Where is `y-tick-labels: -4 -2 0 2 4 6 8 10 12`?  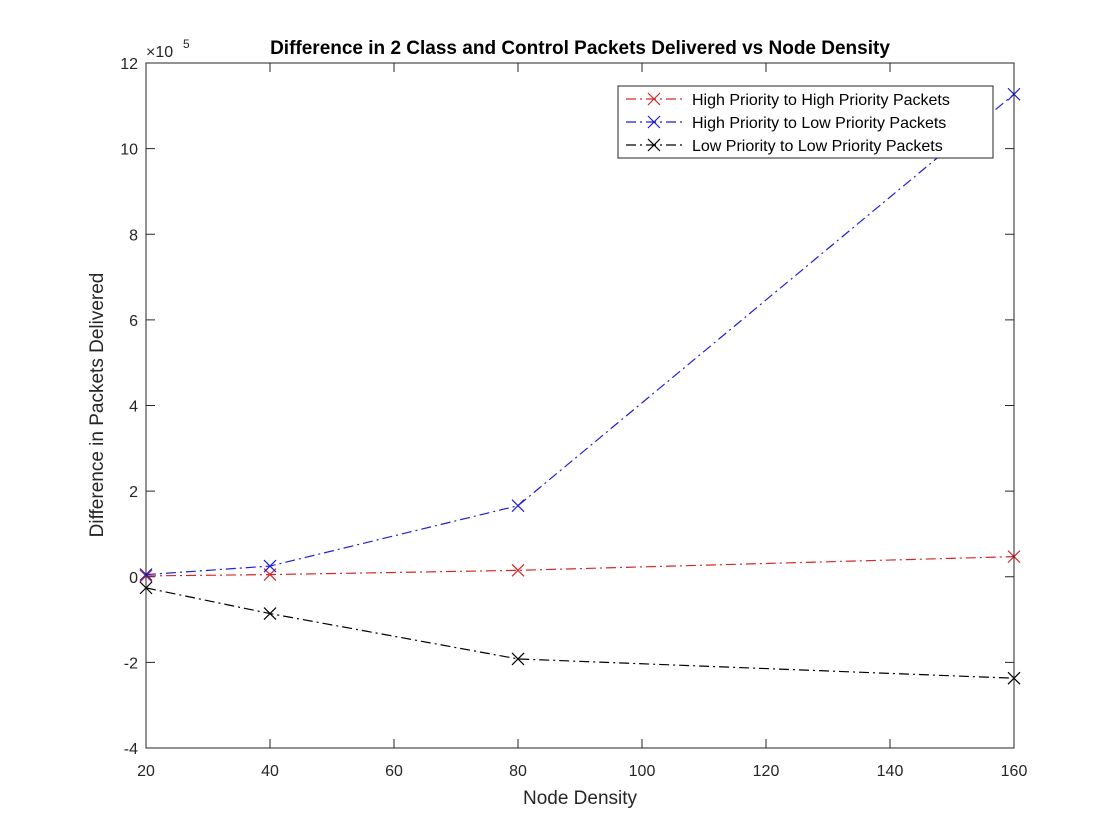 y-tick-labels: -4 -2 0 2 4 6 8 10 12 is located at coordinates (129, 407).